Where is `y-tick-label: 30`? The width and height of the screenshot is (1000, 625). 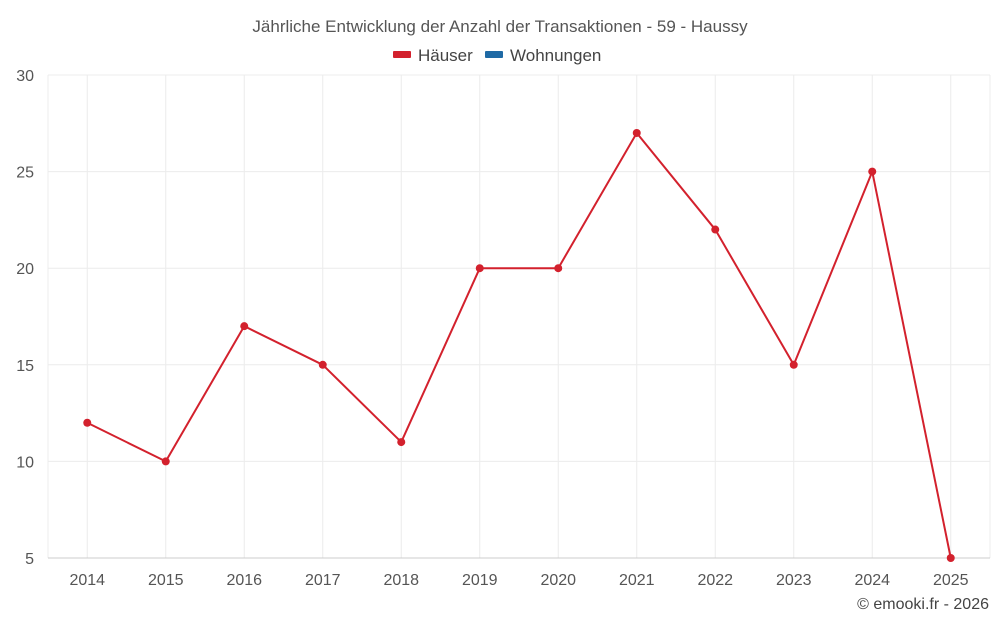
y-tick-label: 30 is located at coordinates (25, 76).